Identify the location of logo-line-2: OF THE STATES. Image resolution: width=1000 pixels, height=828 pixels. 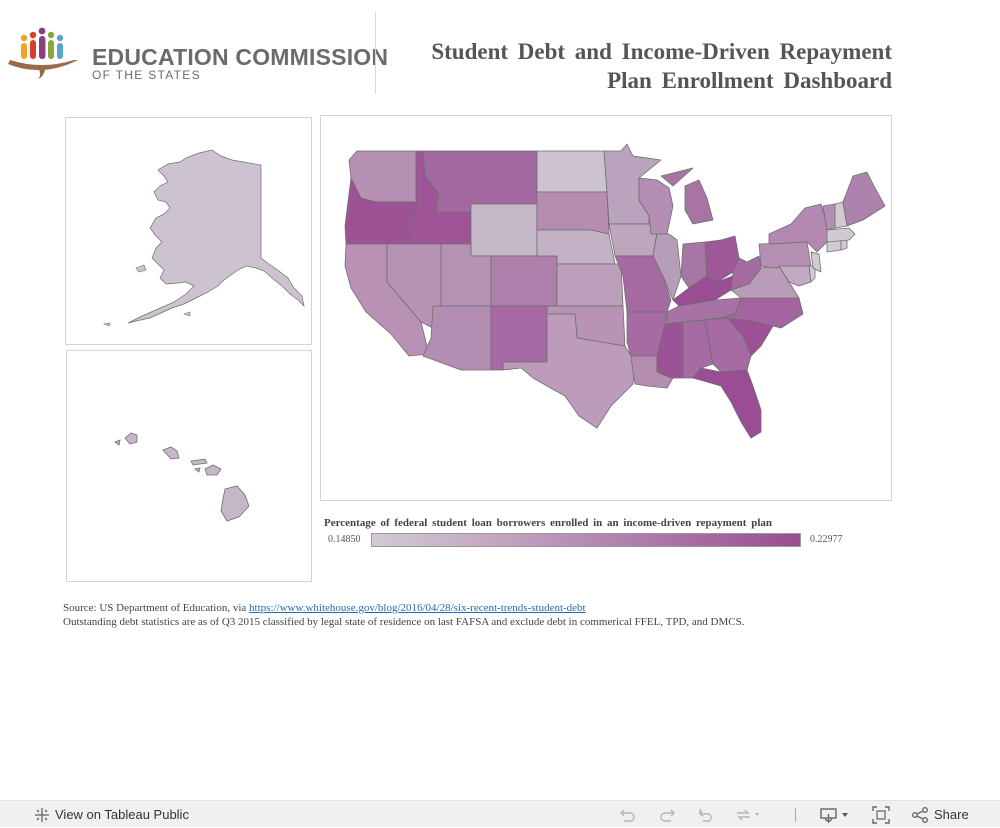
(146, 75).